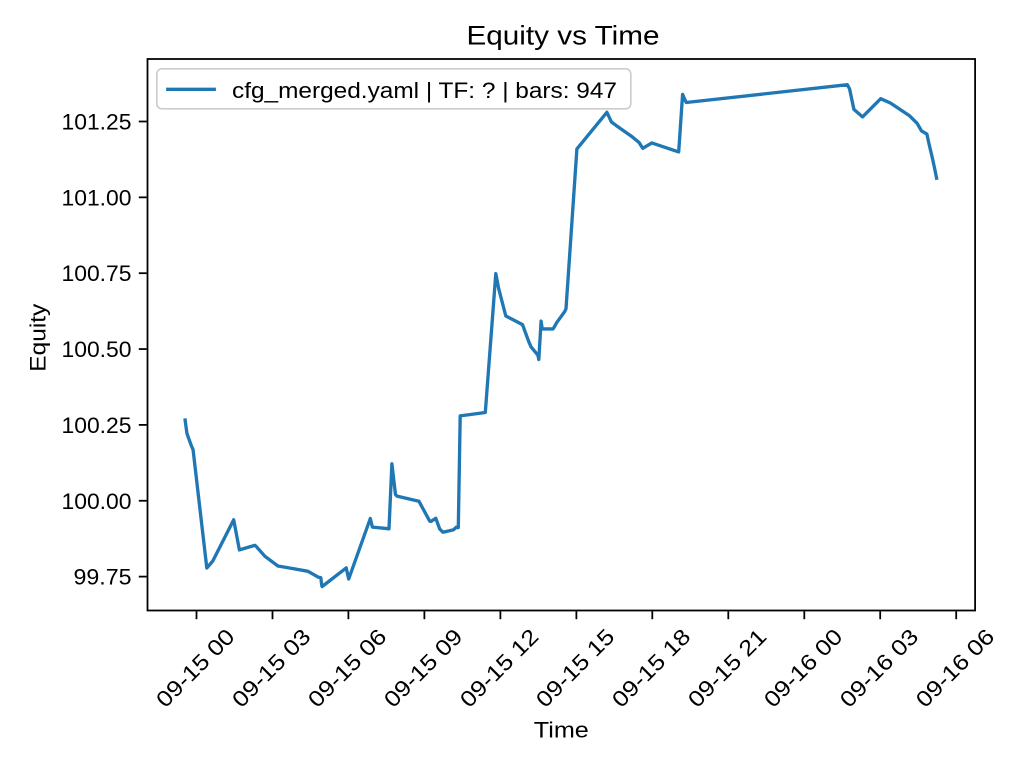 The image size is (1024, 768). What do you see at coordinates (97, 425) in the screenshot?
I see `svg-text: 100.25` at bounding box center [97, 425].